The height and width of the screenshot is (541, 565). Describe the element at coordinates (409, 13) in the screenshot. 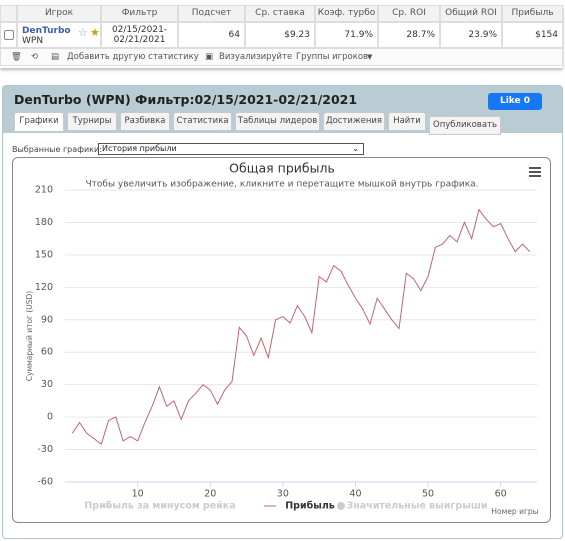

I see `header-cell: Ср. ROI` at that location.